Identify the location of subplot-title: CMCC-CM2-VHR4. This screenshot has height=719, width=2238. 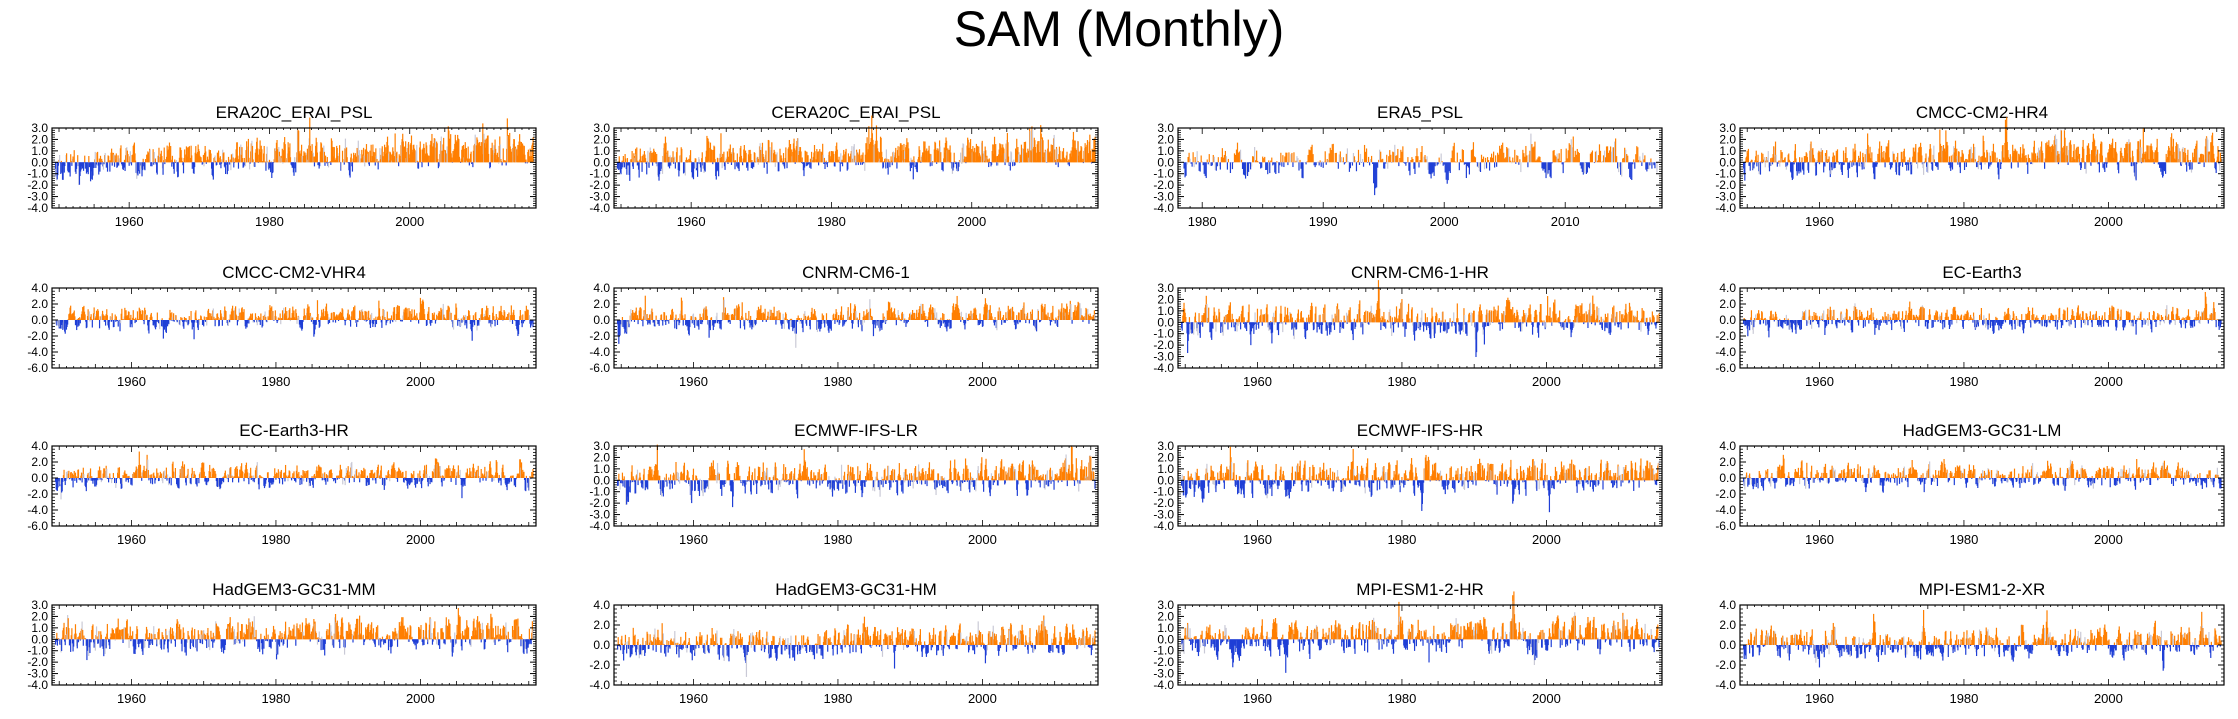
(294, 272).